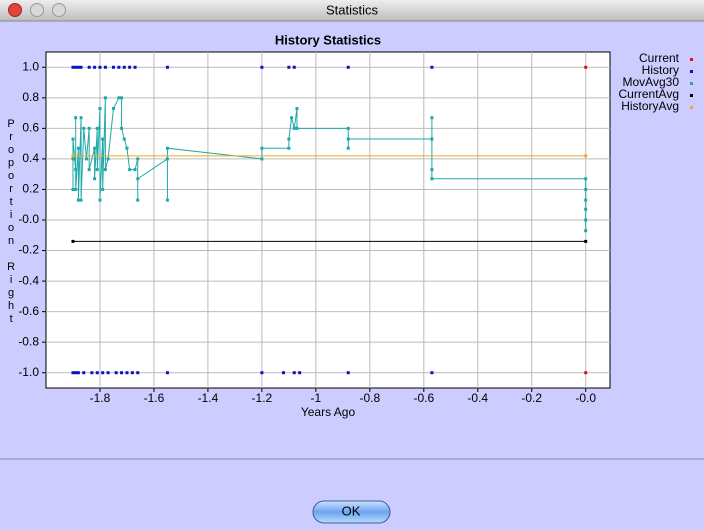  What do you see at coordinates (660, 70) in the screenshot?
I see `legend-label: History` at bounding box center [660, 70].